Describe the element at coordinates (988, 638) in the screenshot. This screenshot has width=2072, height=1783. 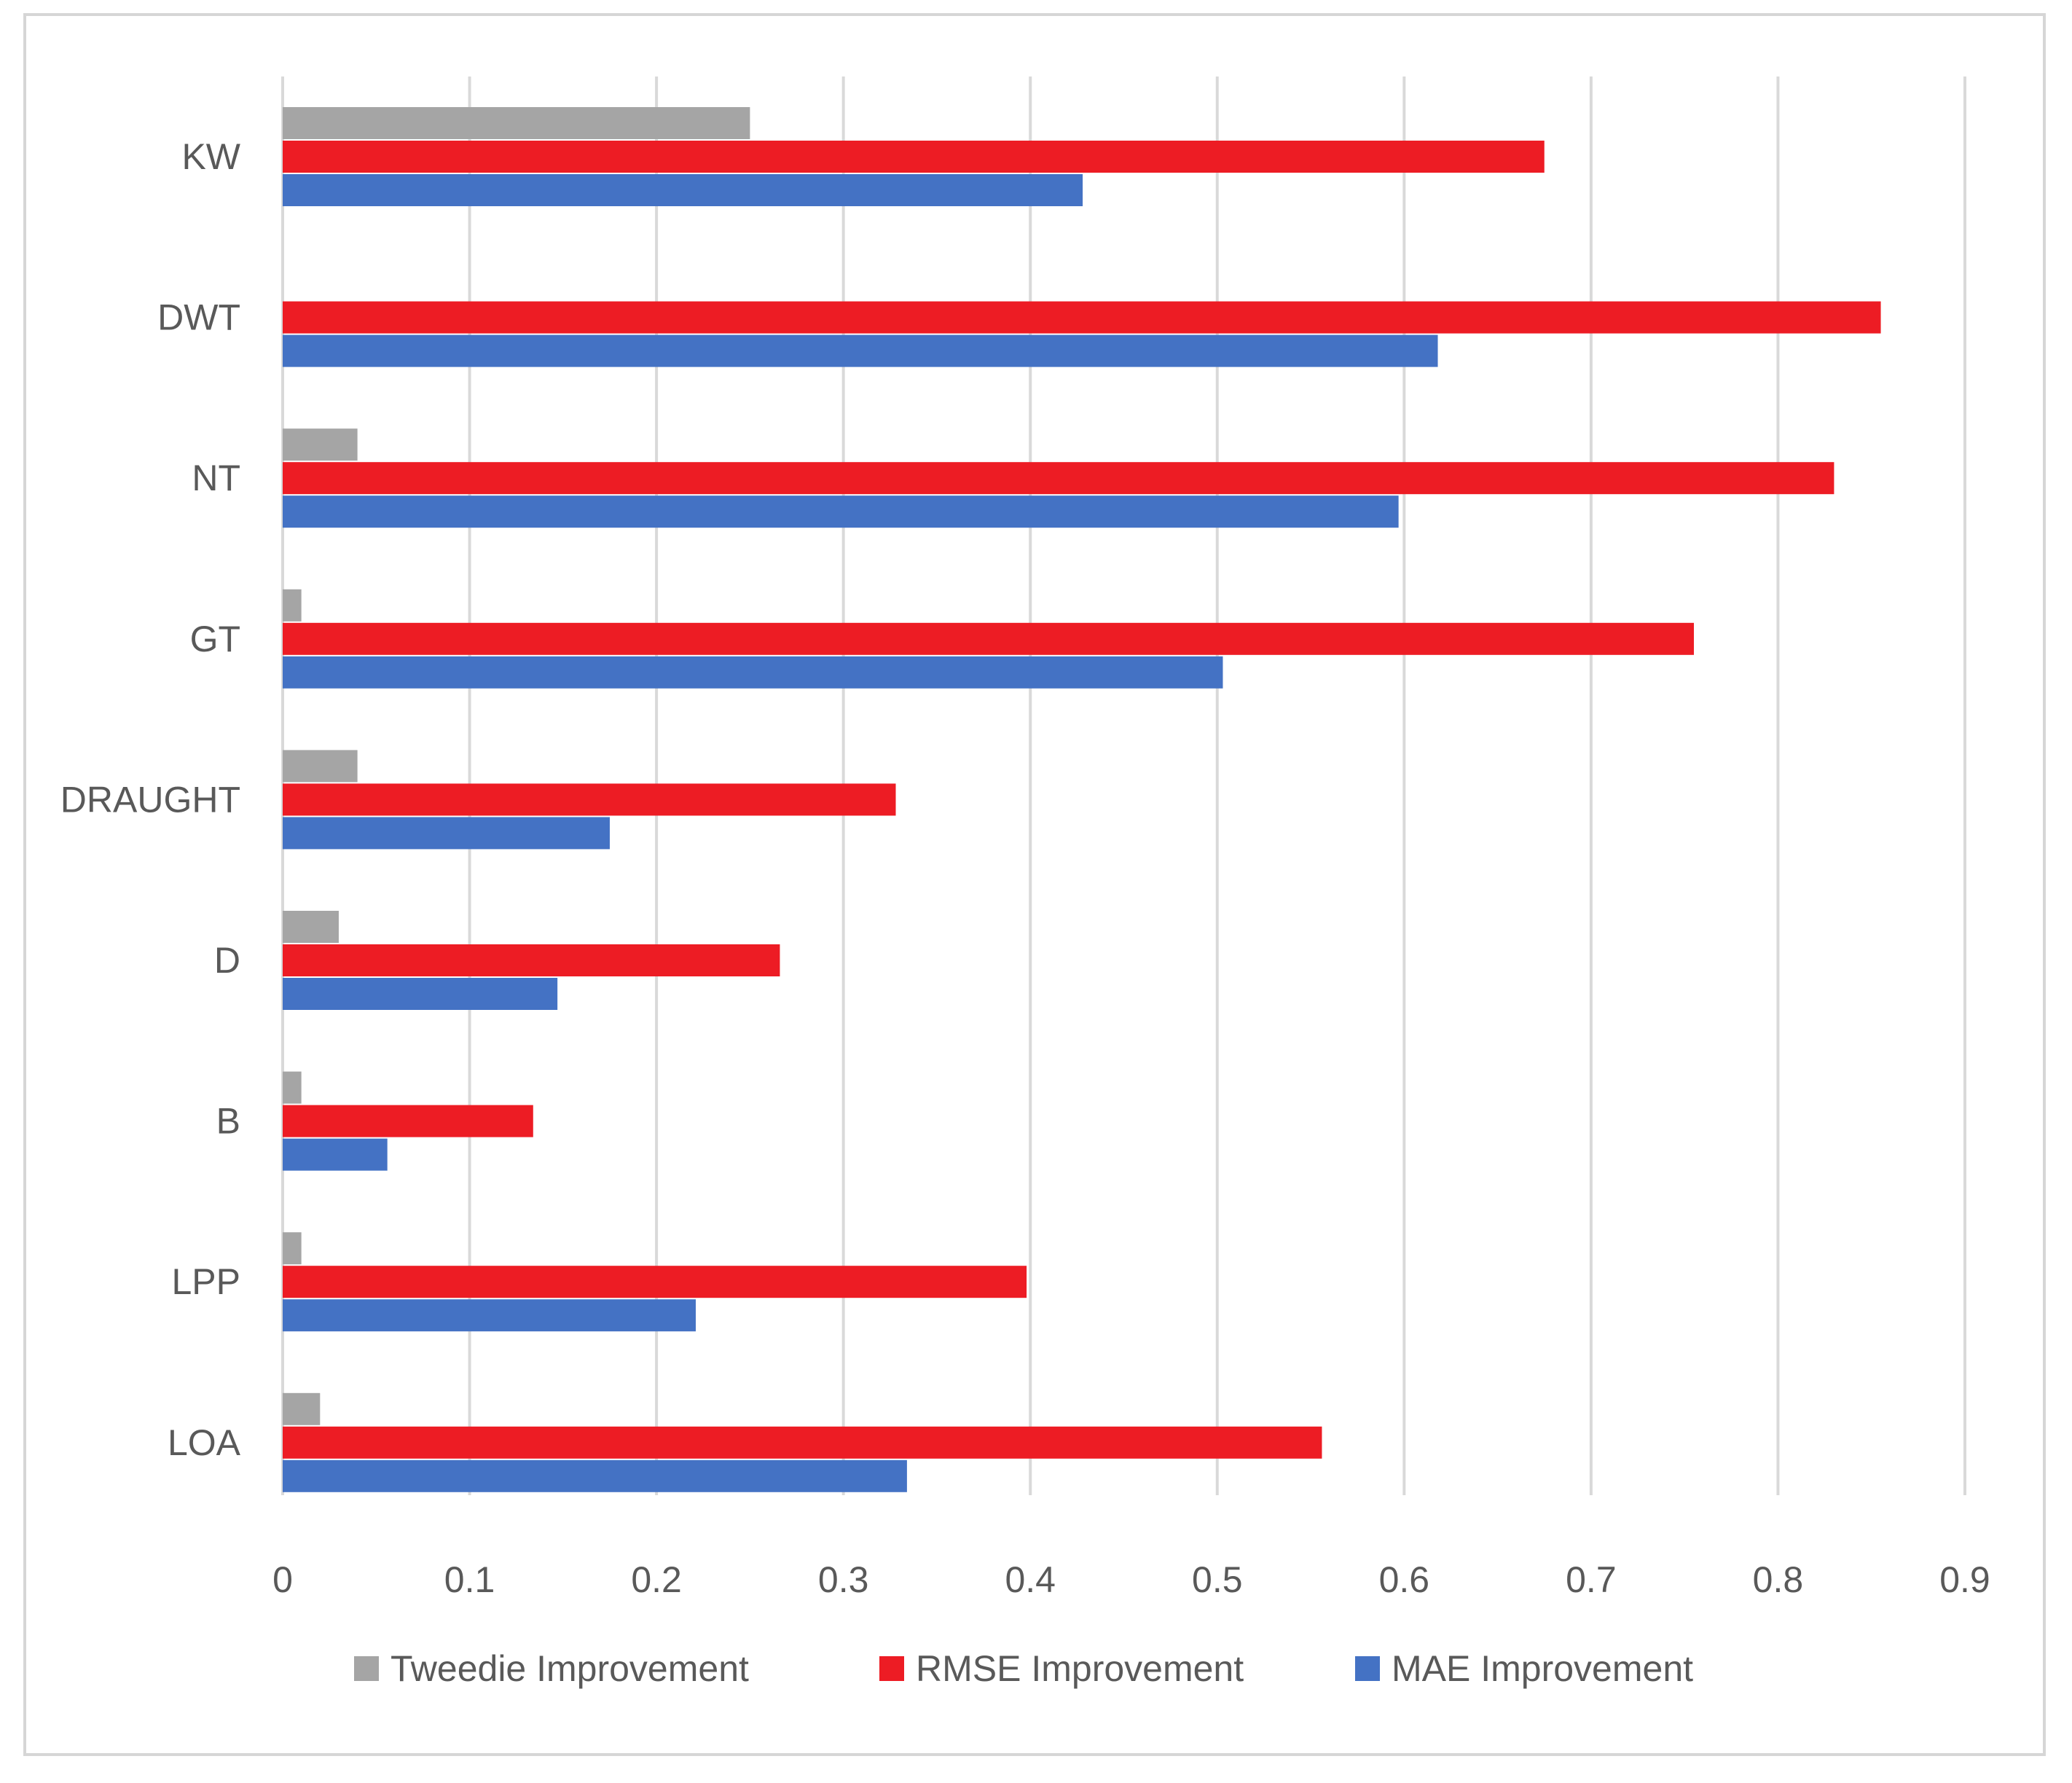
I see `bar-rmse-improvement-gt` at that location.